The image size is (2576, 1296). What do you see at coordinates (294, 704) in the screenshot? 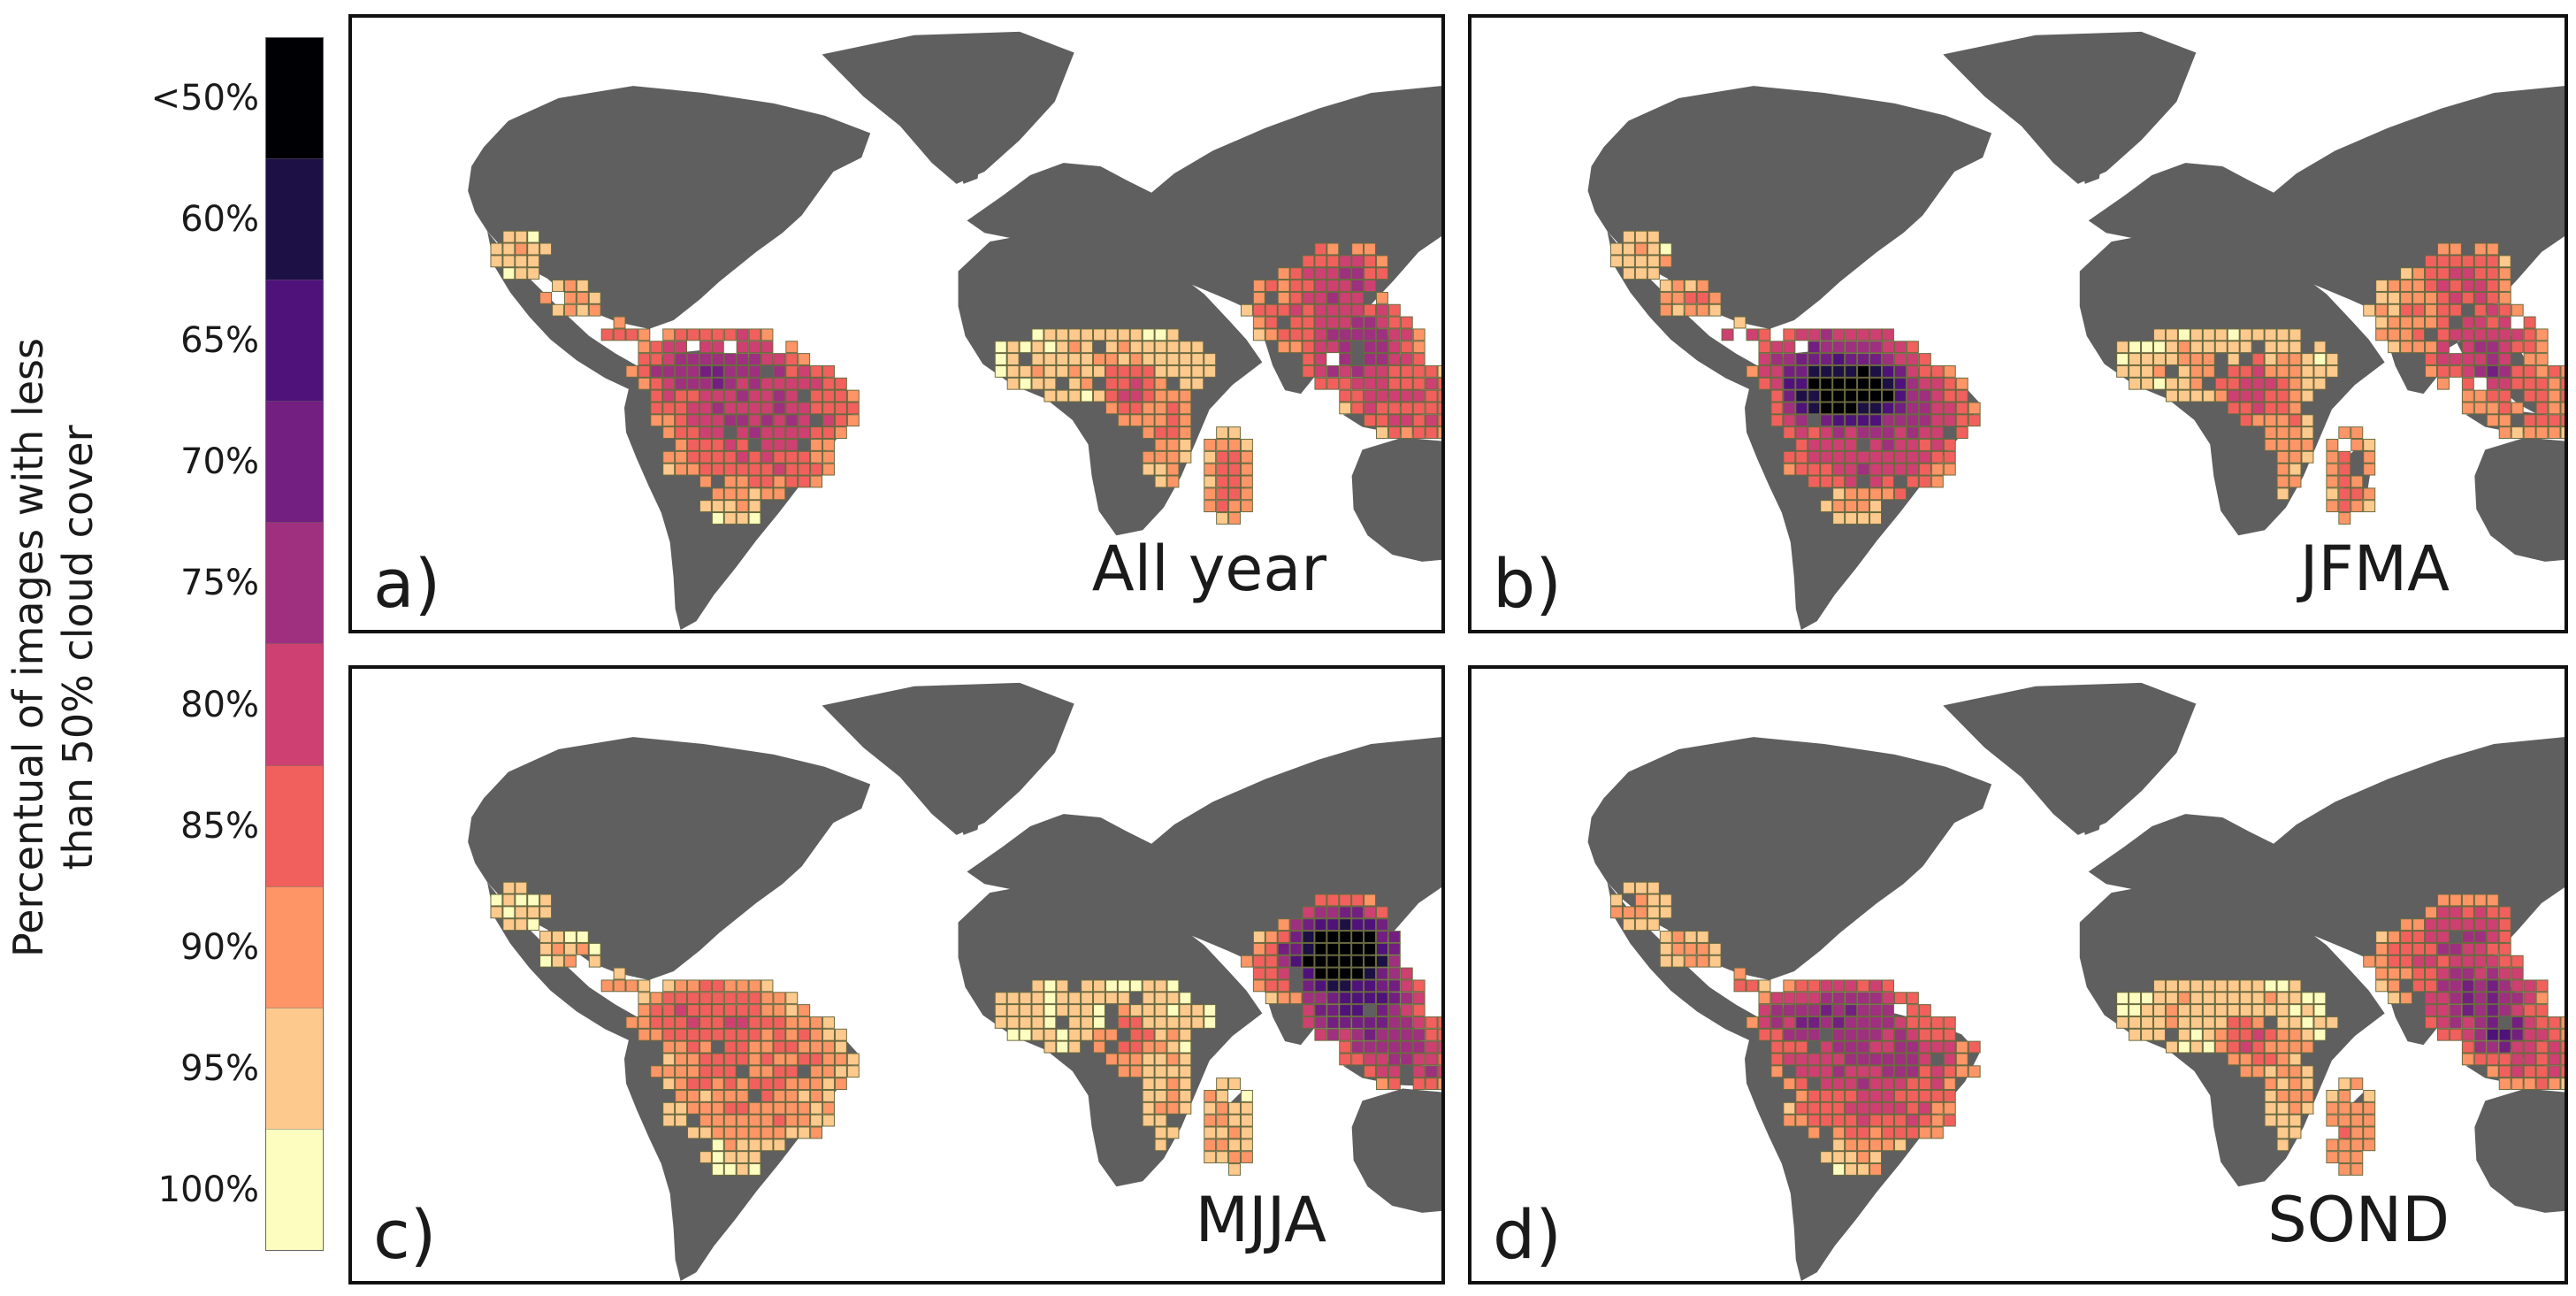
I see `colorbar-swatch` at bounding box center [294, 704].